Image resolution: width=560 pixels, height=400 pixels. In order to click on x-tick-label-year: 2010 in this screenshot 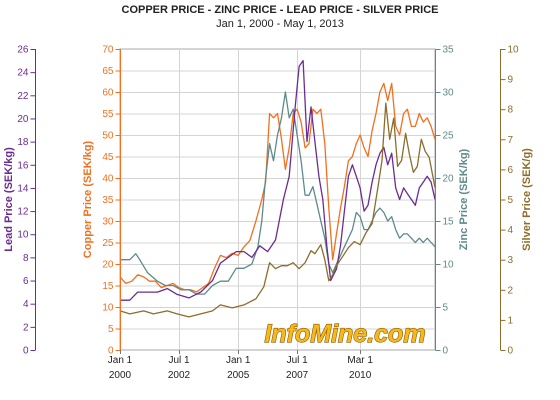, I will do `click(360, 375)`.